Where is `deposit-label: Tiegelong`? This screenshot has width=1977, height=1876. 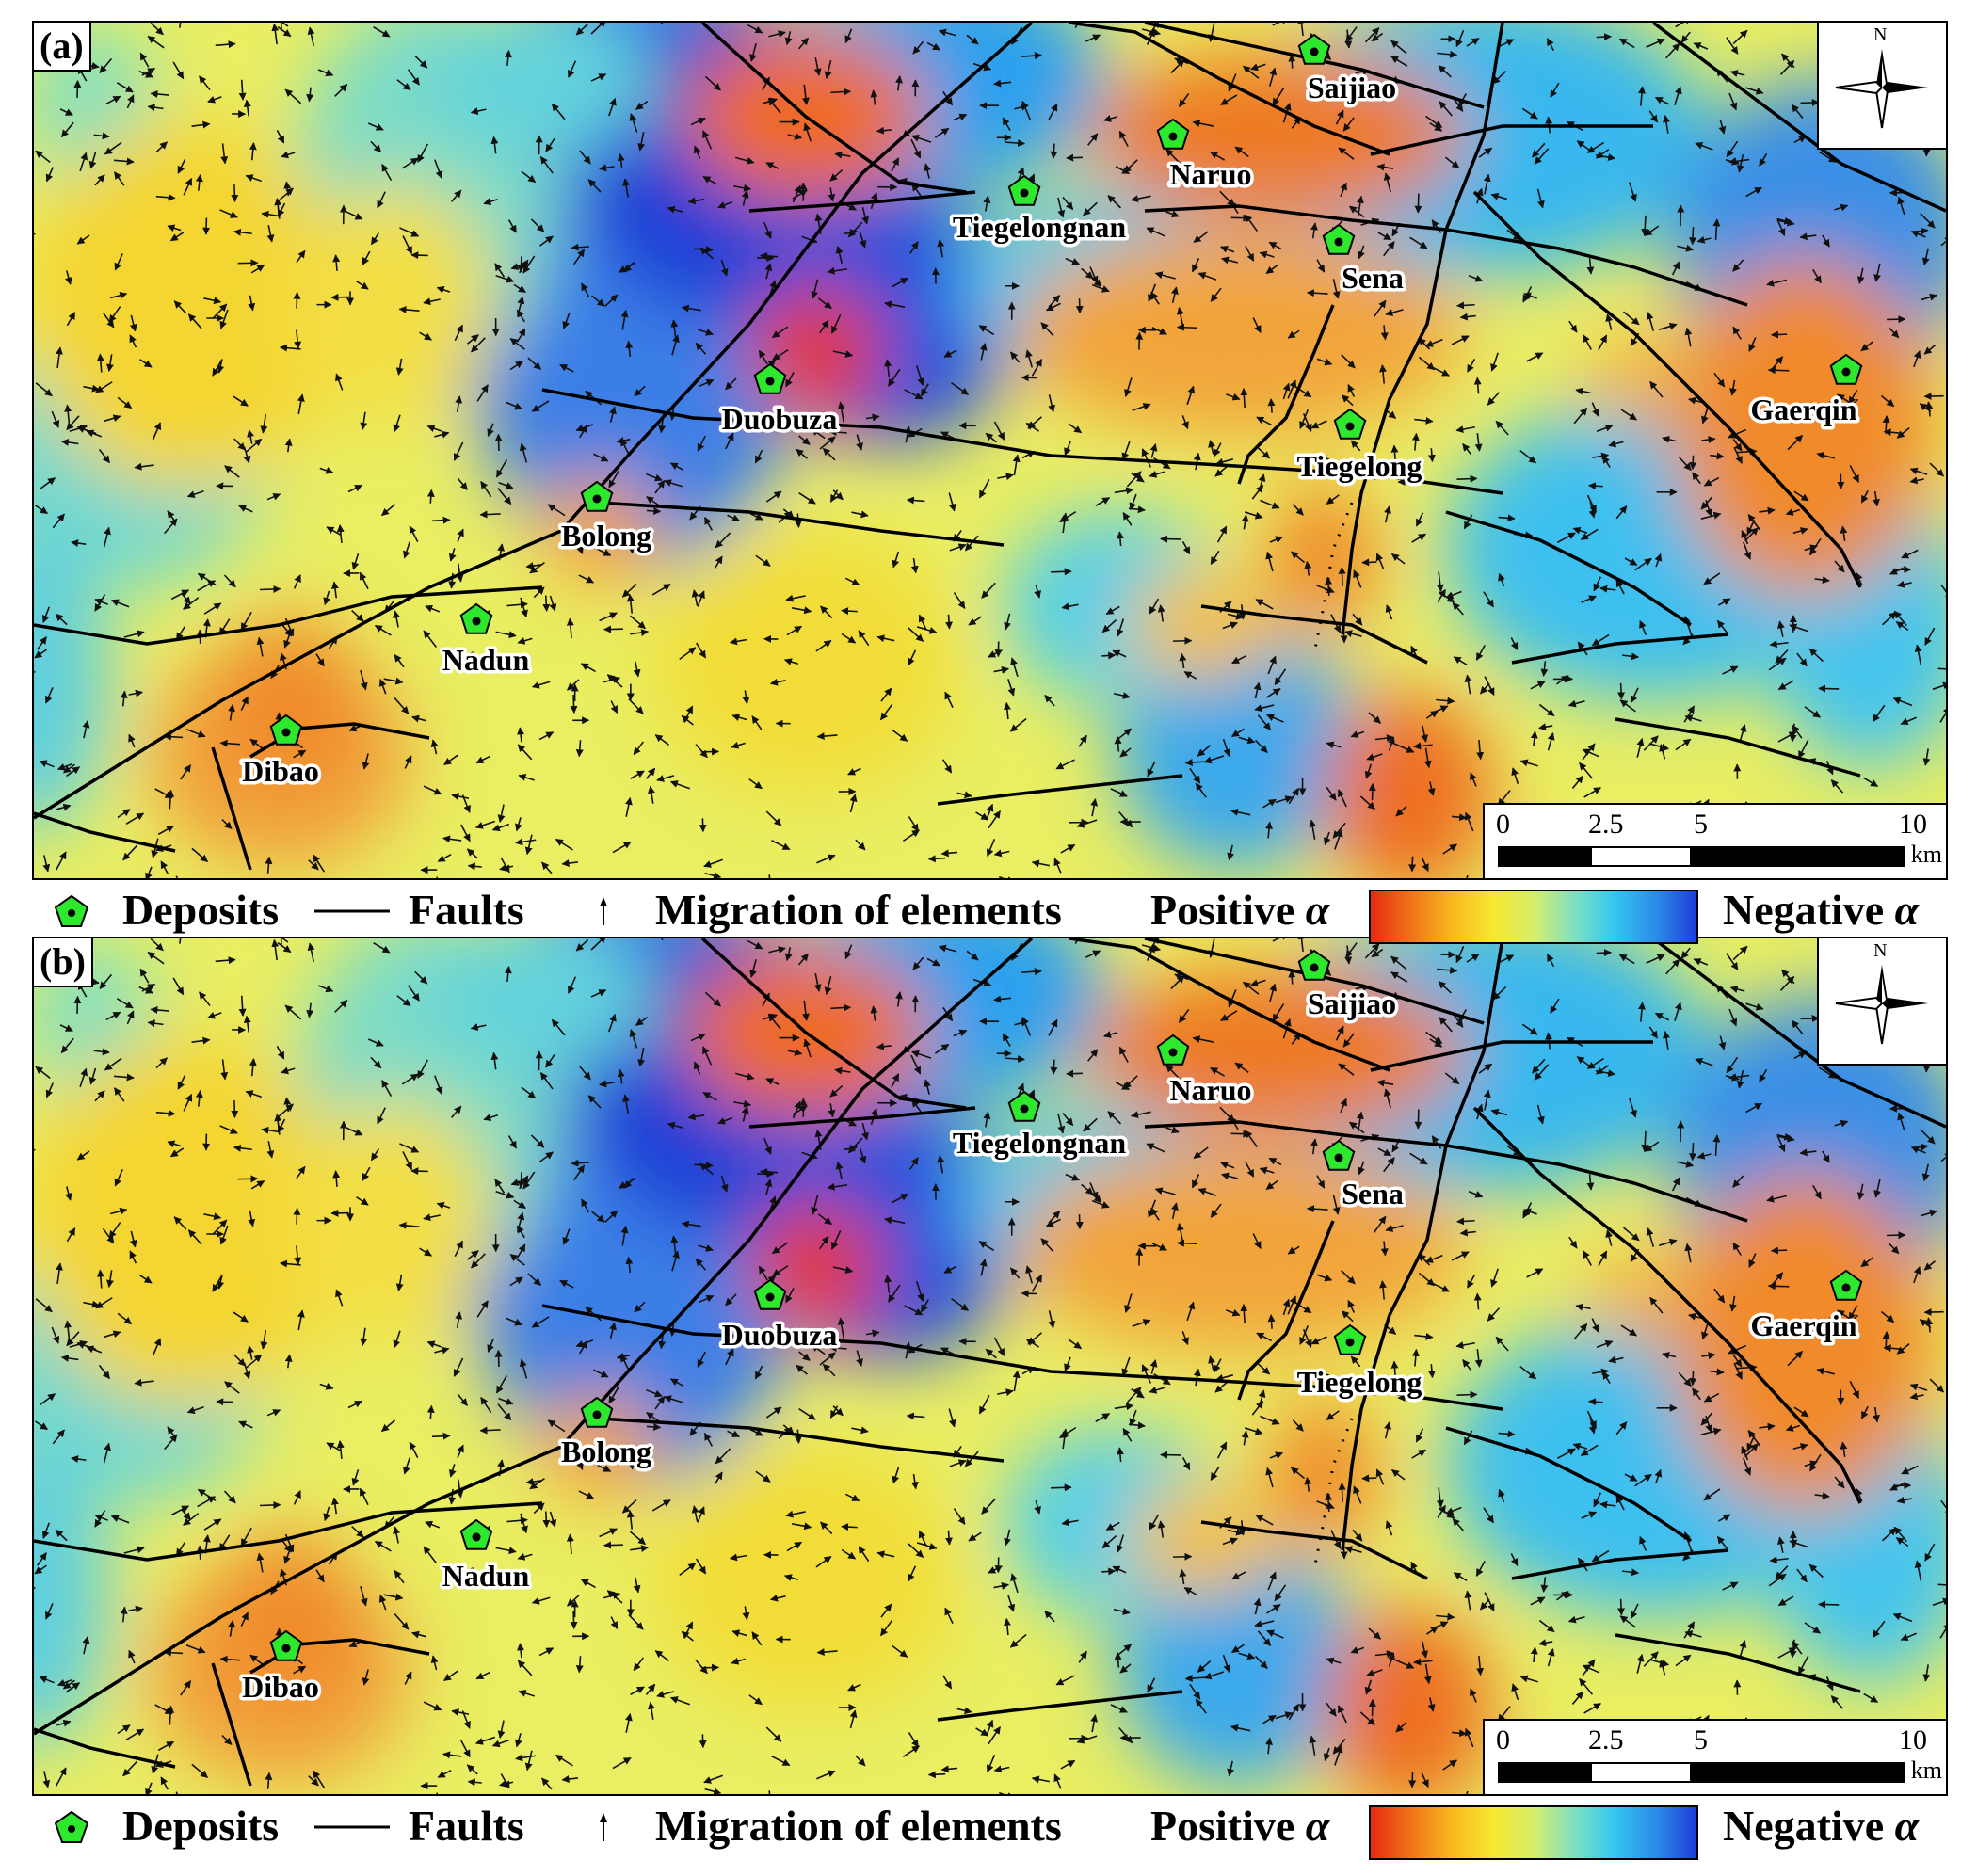 deposit-label: Tiegelong is located at coordinates (1359, 466).